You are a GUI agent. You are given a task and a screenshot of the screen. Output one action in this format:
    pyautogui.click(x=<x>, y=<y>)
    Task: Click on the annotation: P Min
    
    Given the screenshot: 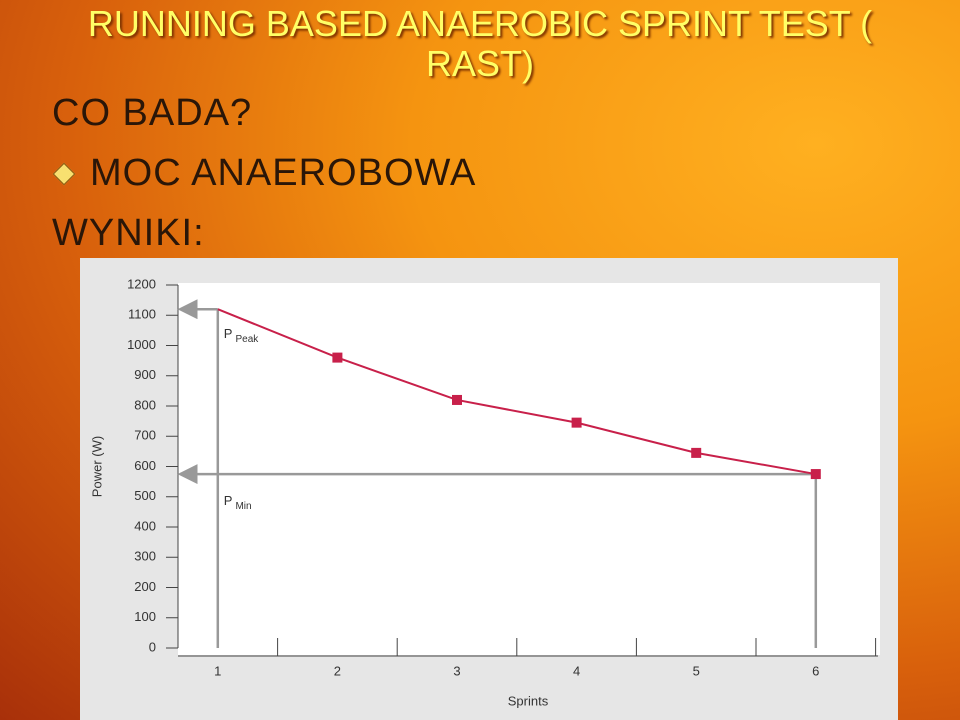 What is the action you would take?
    pyautogui.click(x=238, y=503)
    